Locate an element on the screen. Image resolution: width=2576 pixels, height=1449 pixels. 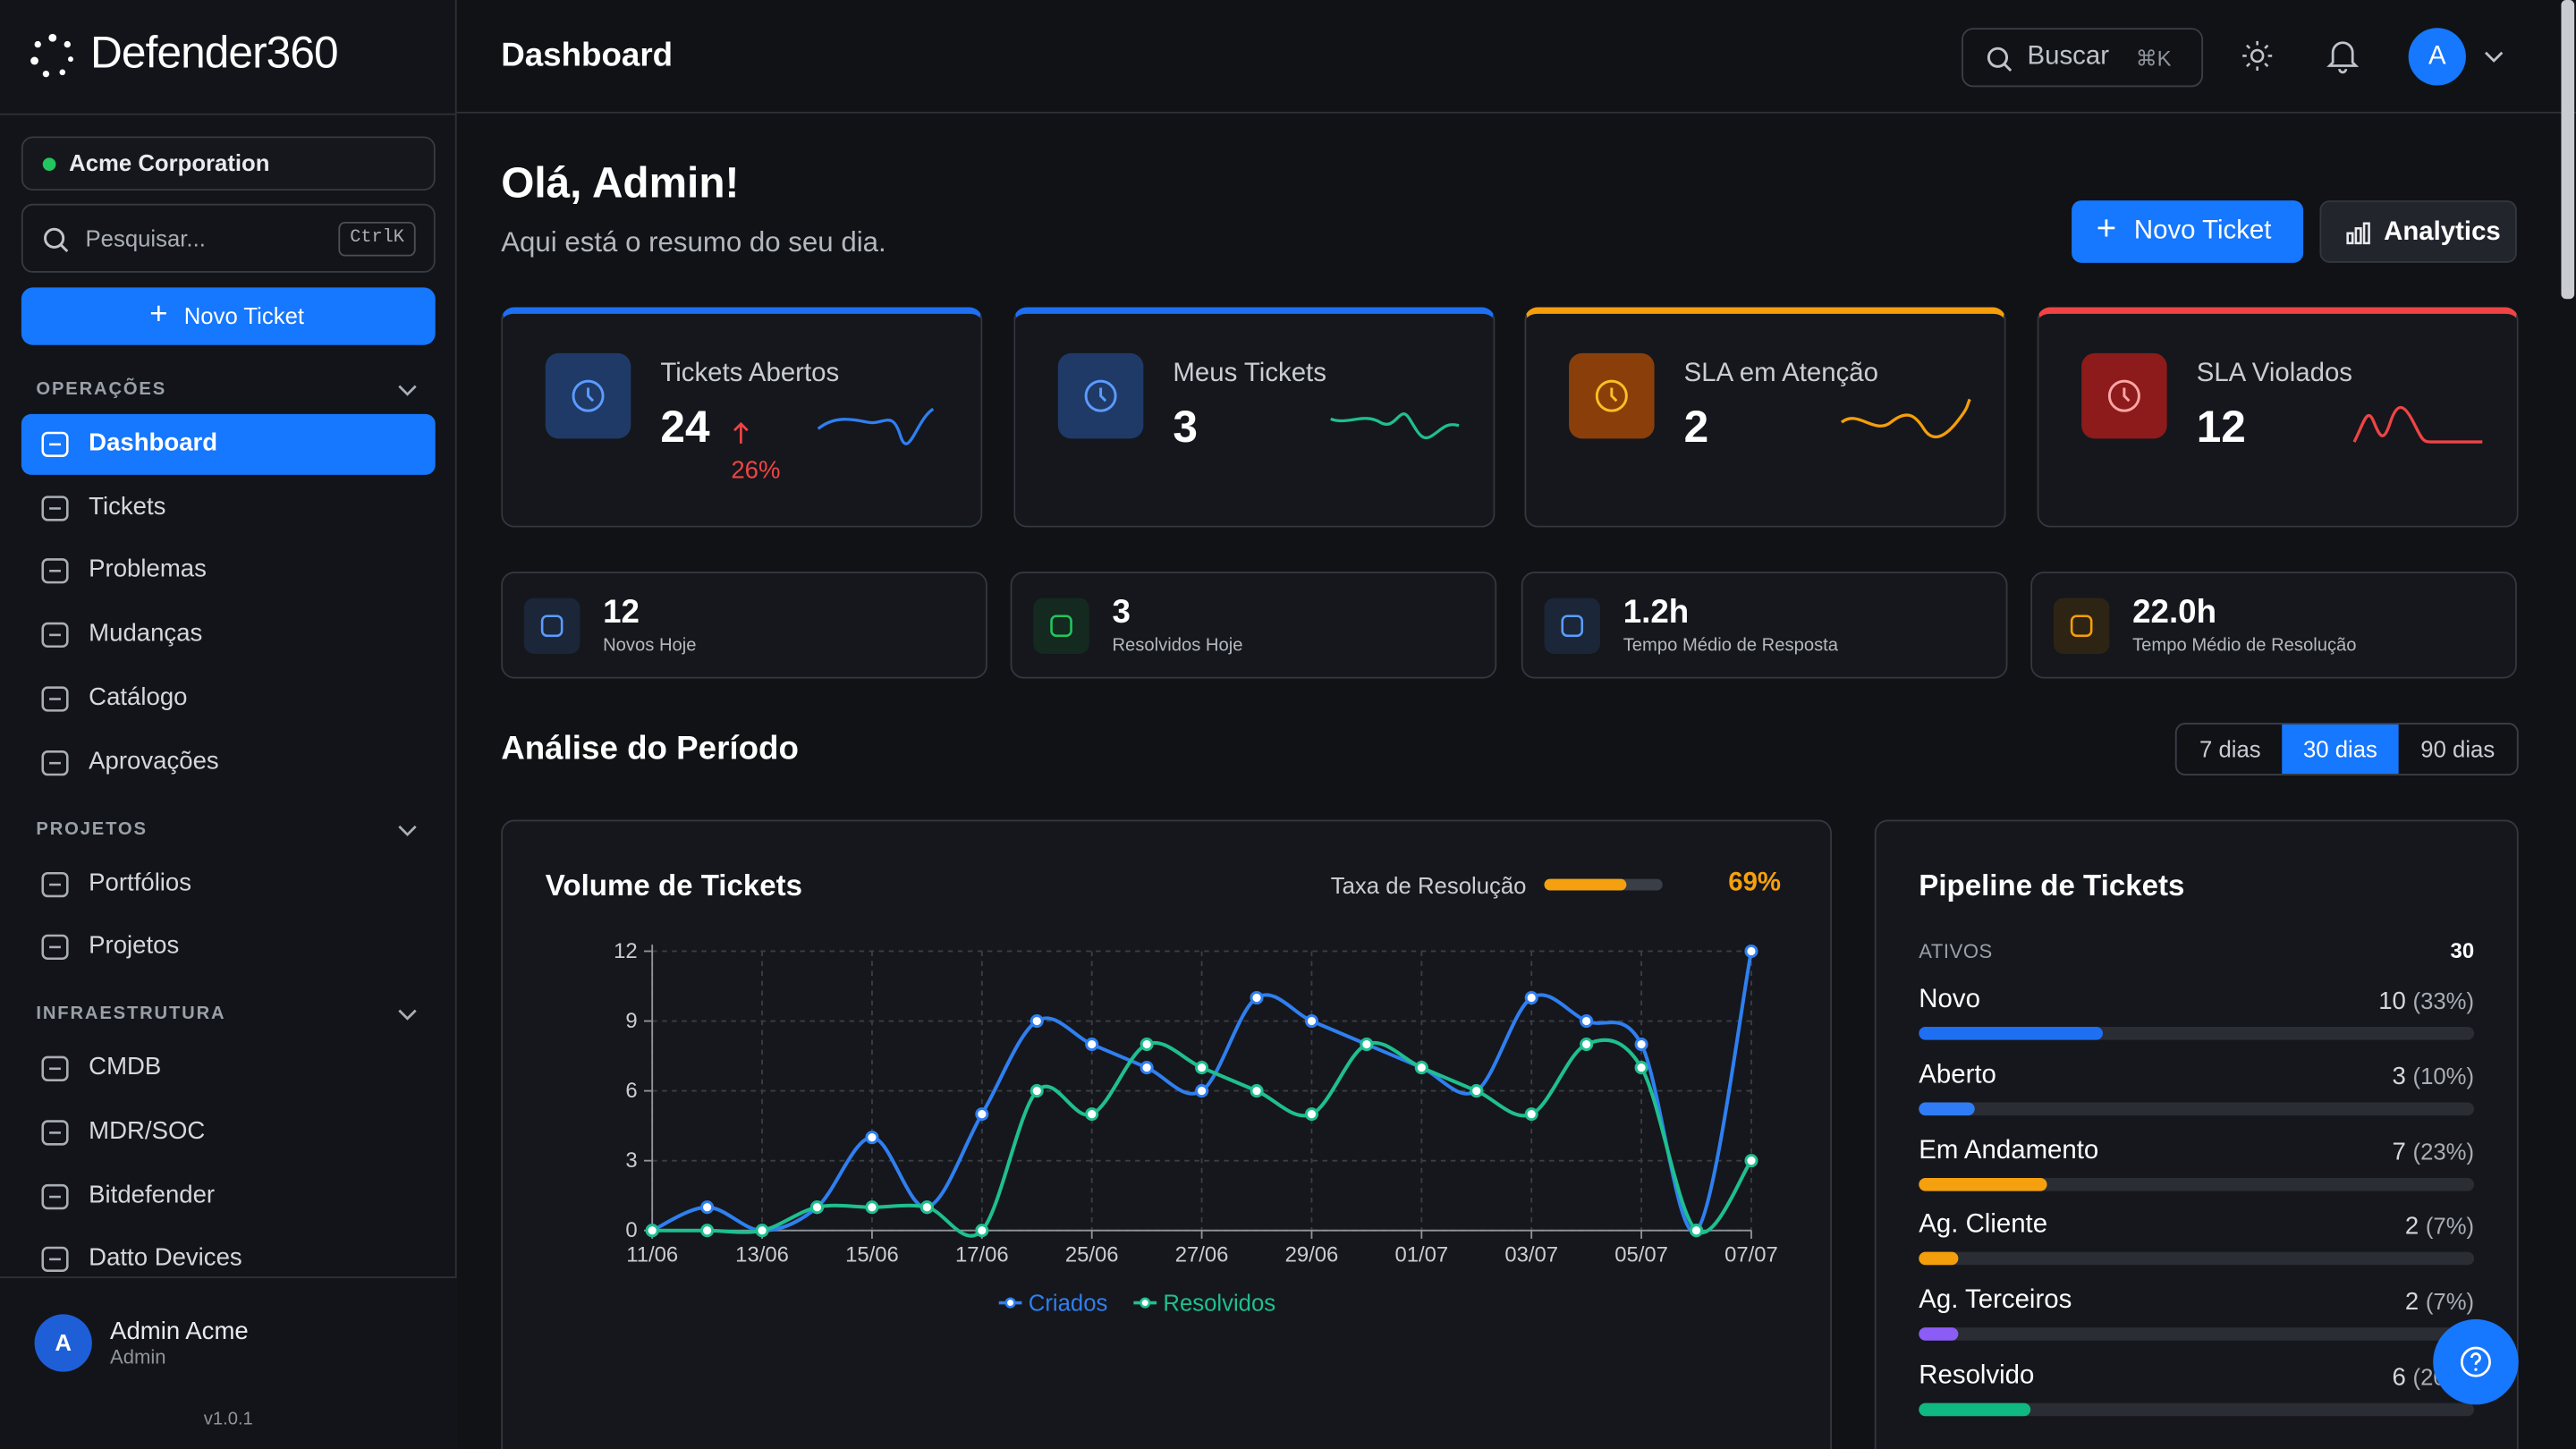
greeting-title: Olá, Admin! is located at coordinates (620, 182).